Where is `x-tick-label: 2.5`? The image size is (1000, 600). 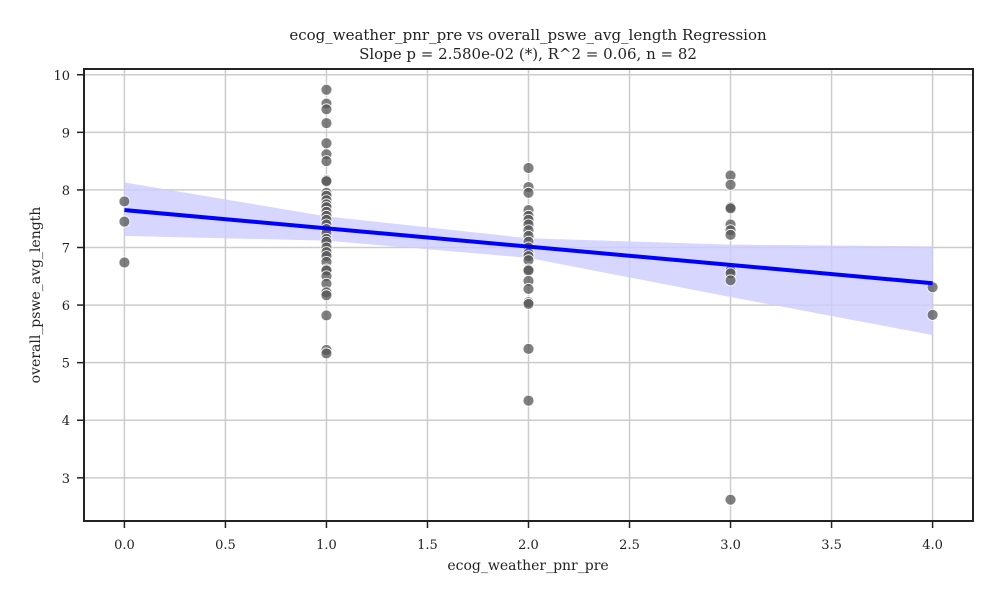
x-tick-label: 2.5 is located at coordinates (629, 545).